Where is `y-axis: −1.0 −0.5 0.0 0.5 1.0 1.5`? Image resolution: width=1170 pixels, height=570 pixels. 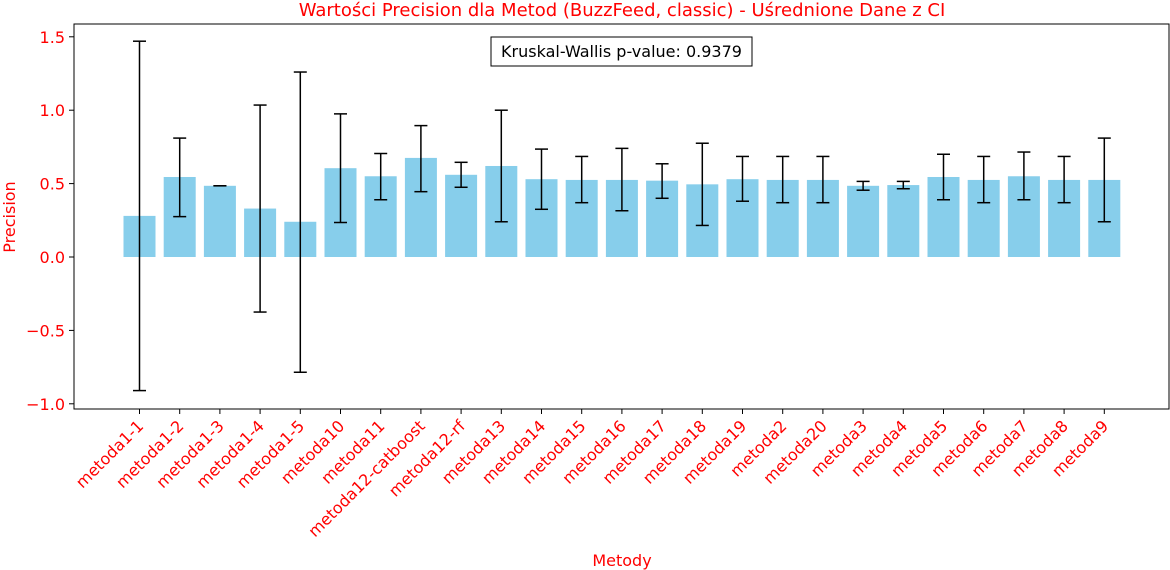
y-axis: −1.0 −0.5 0.0 0.5 1.0 1.5 is located at coordinates (50, 221).